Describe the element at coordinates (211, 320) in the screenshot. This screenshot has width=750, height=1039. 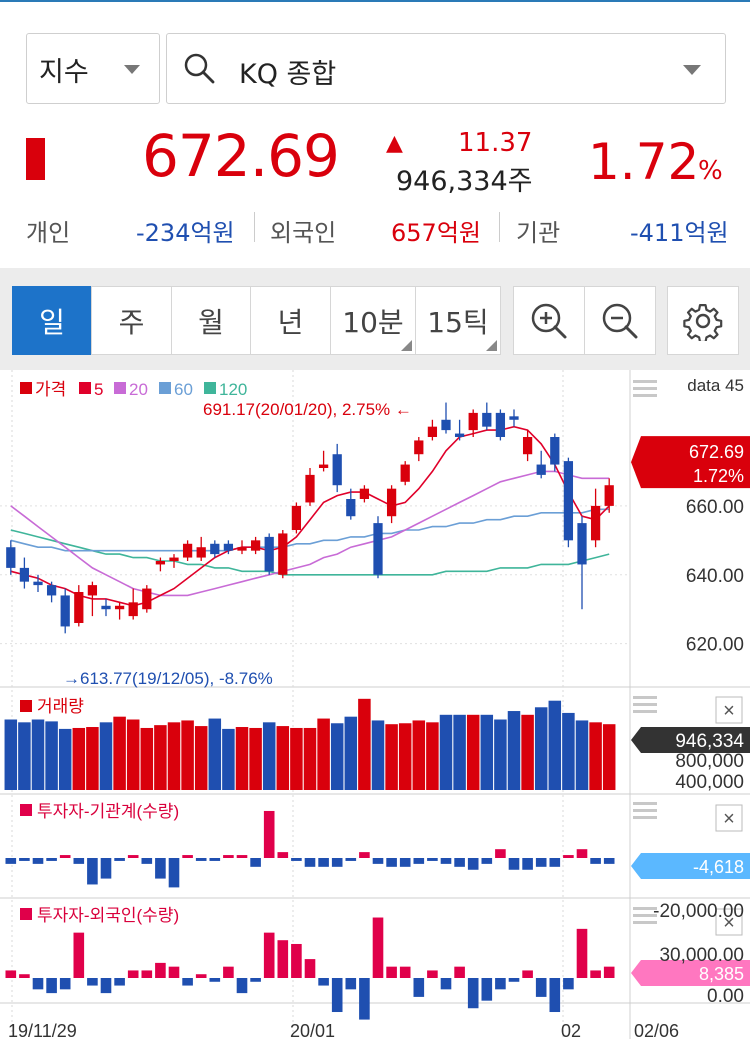
I see `tab-month: 월` at that location.